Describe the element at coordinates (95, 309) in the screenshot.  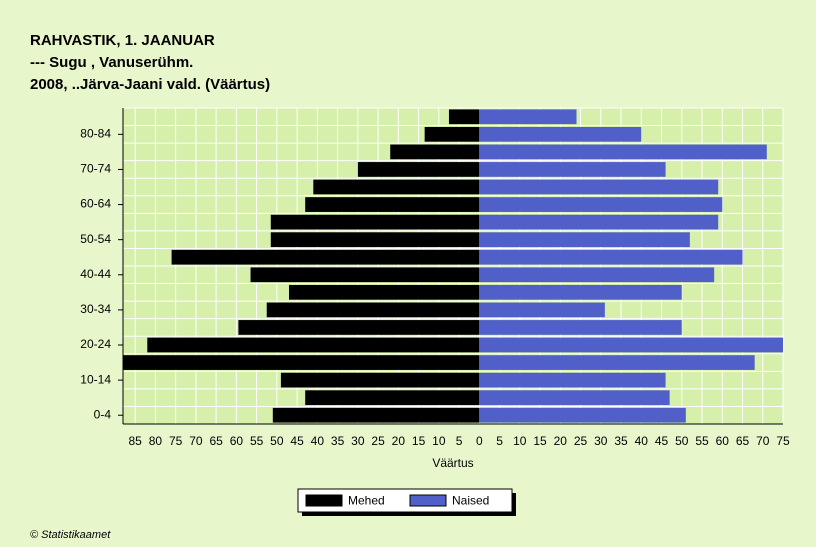
I see `y-tick-label: 30-34` at that location.